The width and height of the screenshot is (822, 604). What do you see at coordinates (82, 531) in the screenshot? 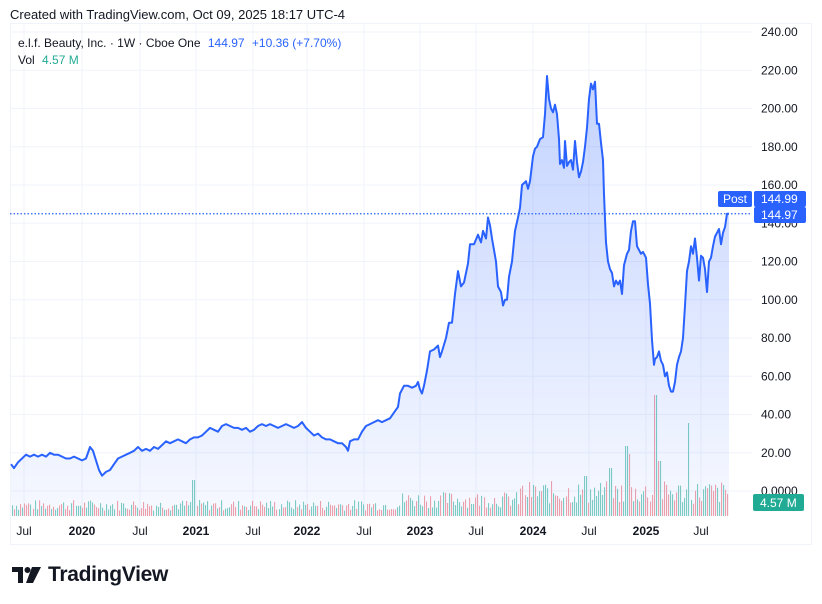
I see `time-tick-label: 2020` at bounding box center [82, 531].